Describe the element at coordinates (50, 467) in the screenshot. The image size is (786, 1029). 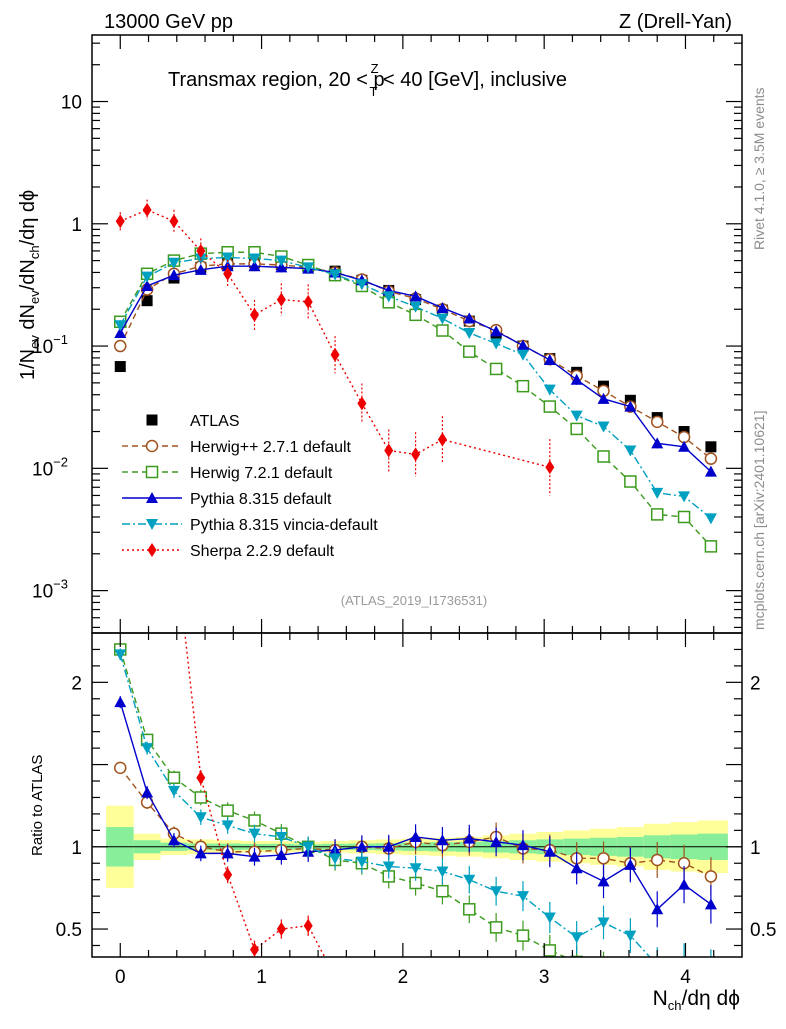
I see `y-tick-label: 10⁻²` at that location.